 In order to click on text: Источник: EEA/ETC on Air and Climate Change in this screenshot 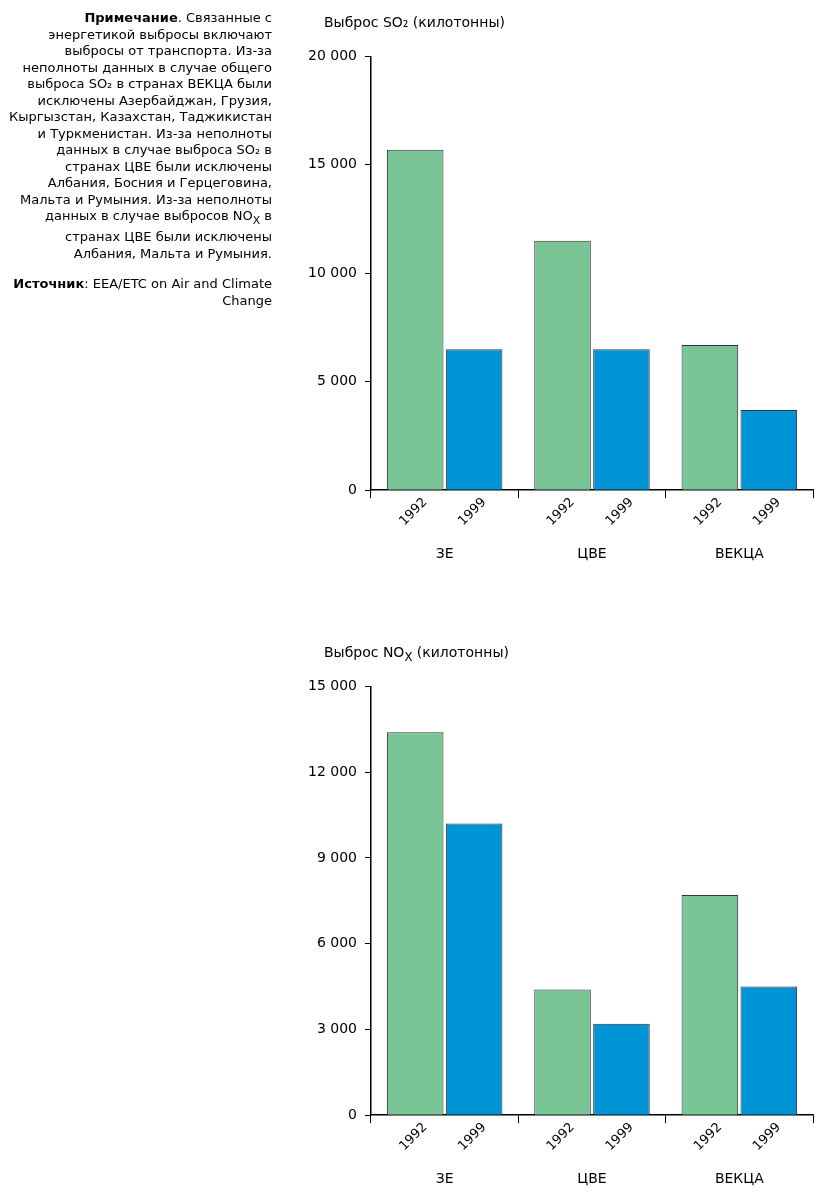, I will do `click(142, 293)`.